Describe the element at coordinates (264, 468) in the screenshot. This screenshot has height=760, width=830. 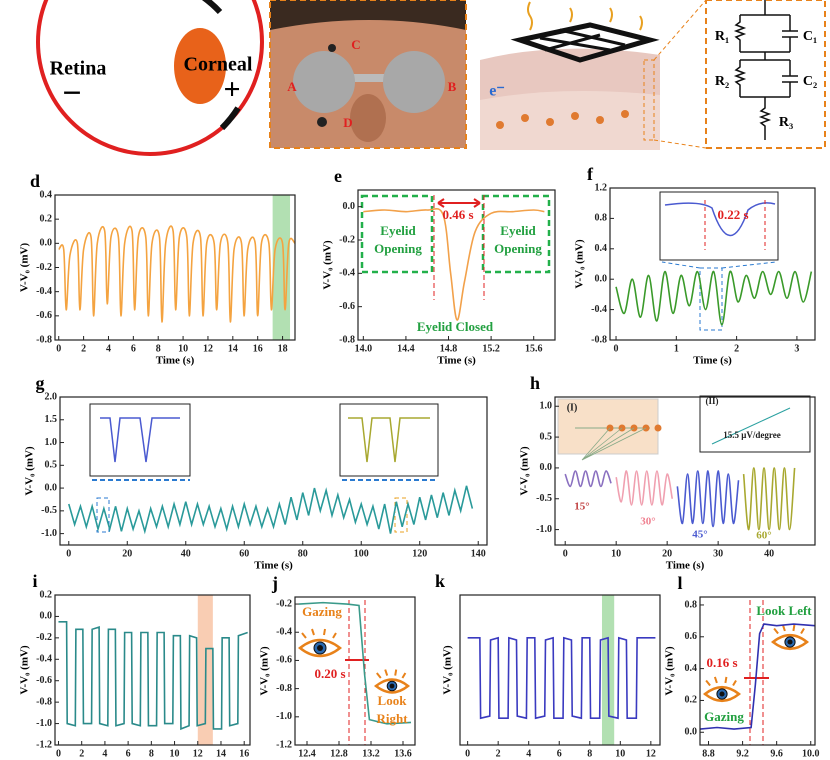
I see `insets` at that location.